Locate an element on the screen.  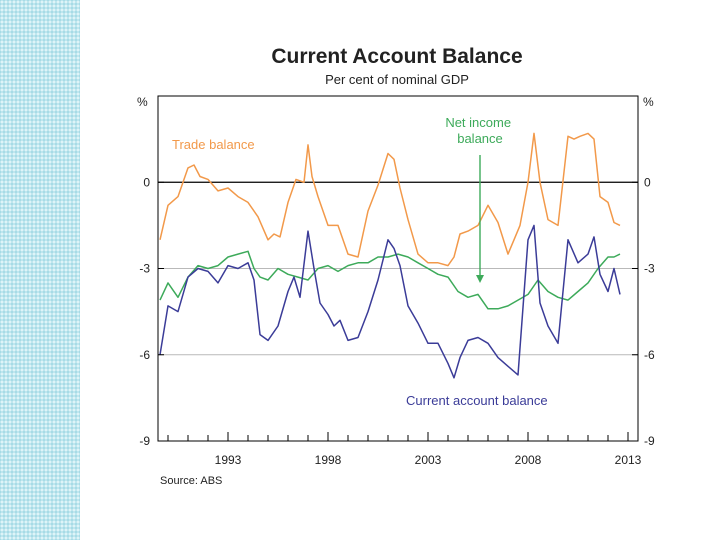
net-income-label-line2: balance is located at coordinates (480, 138).